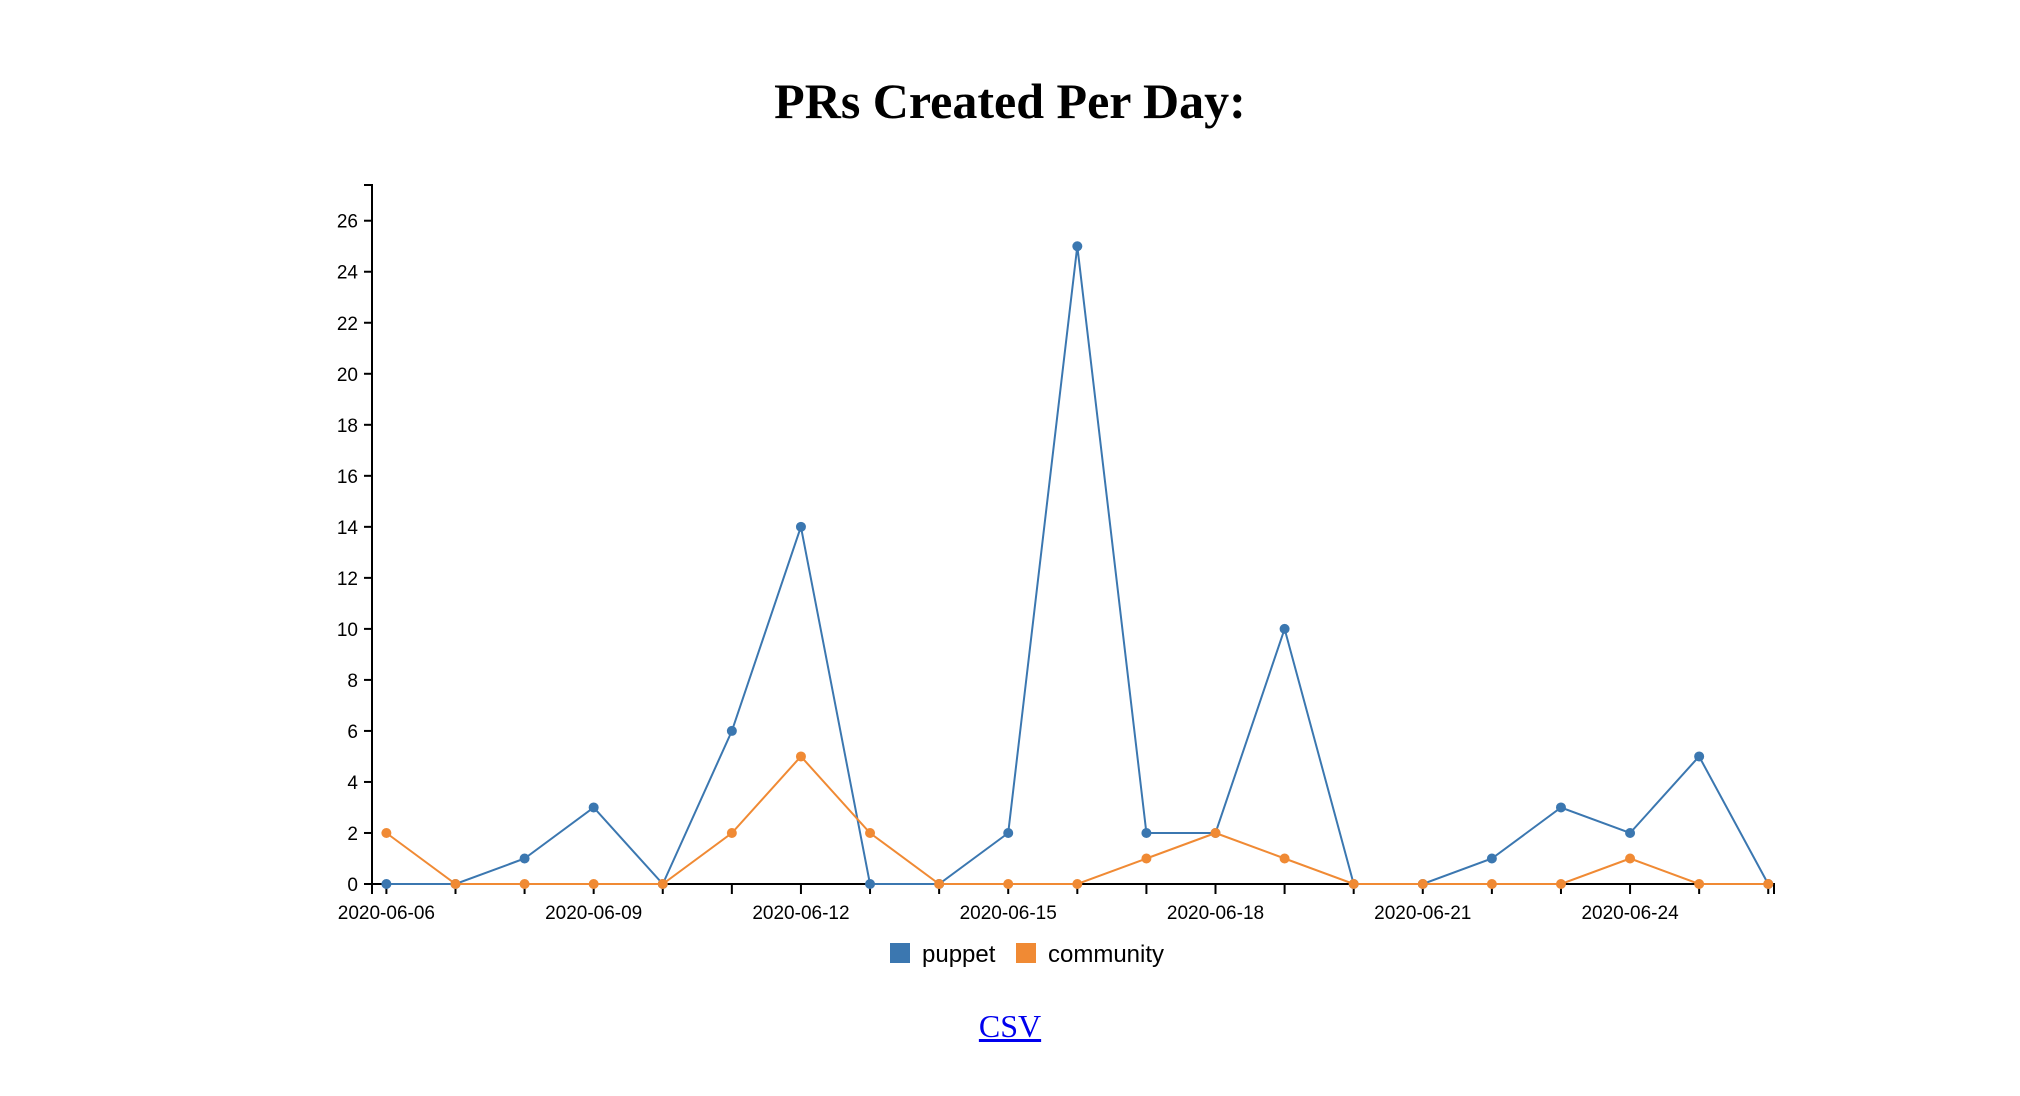  Describe the element at coordinates (1422, 913) in the screenshot. I see `x-tick-label: 2020-06-21` at that location.